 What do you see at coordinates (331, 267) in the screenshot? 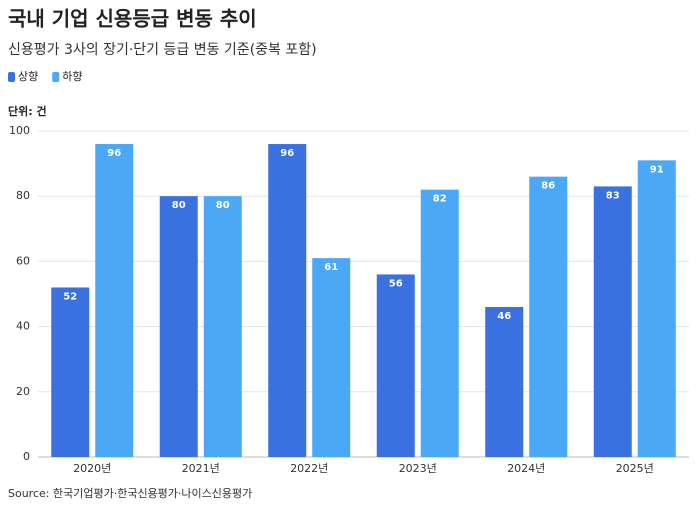
I see `value-label: 61` at bounding box center [331, 267].